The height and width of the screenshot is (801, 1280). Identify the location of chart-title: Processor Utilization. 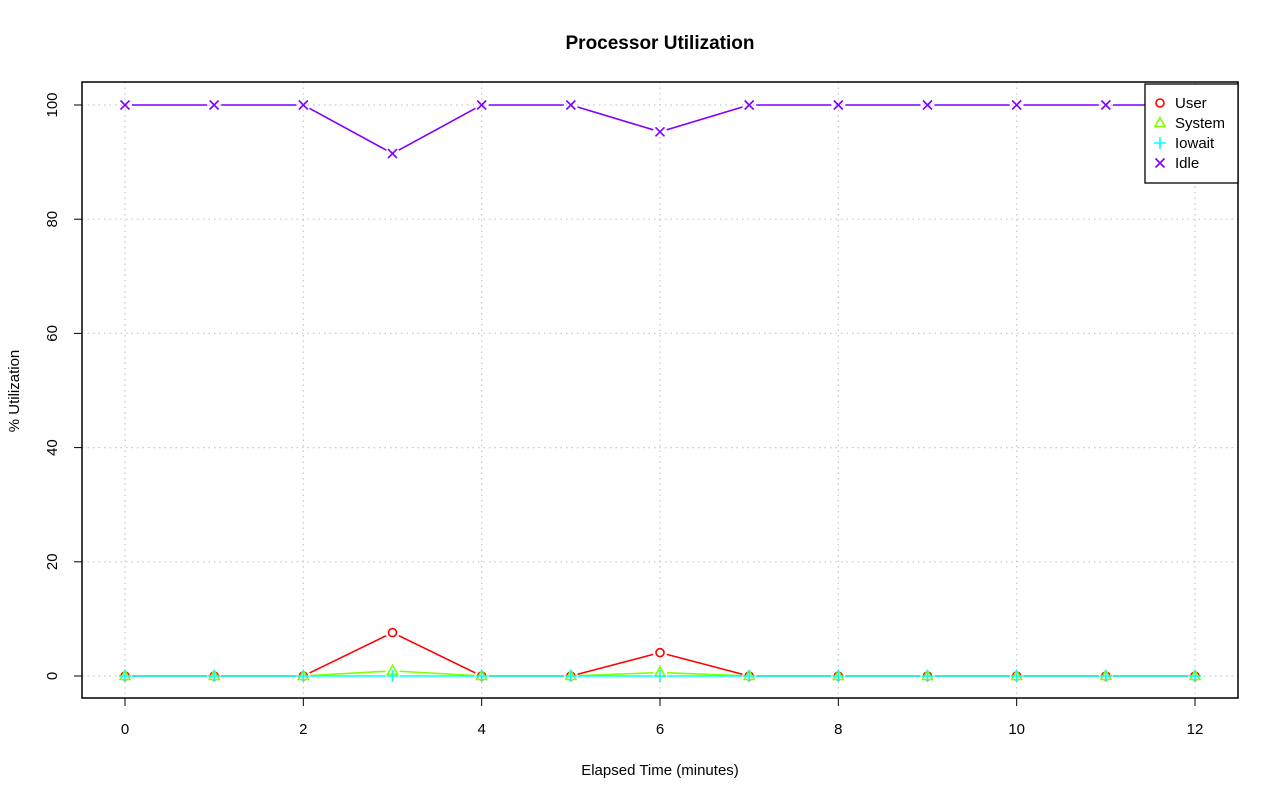
(660, 43).